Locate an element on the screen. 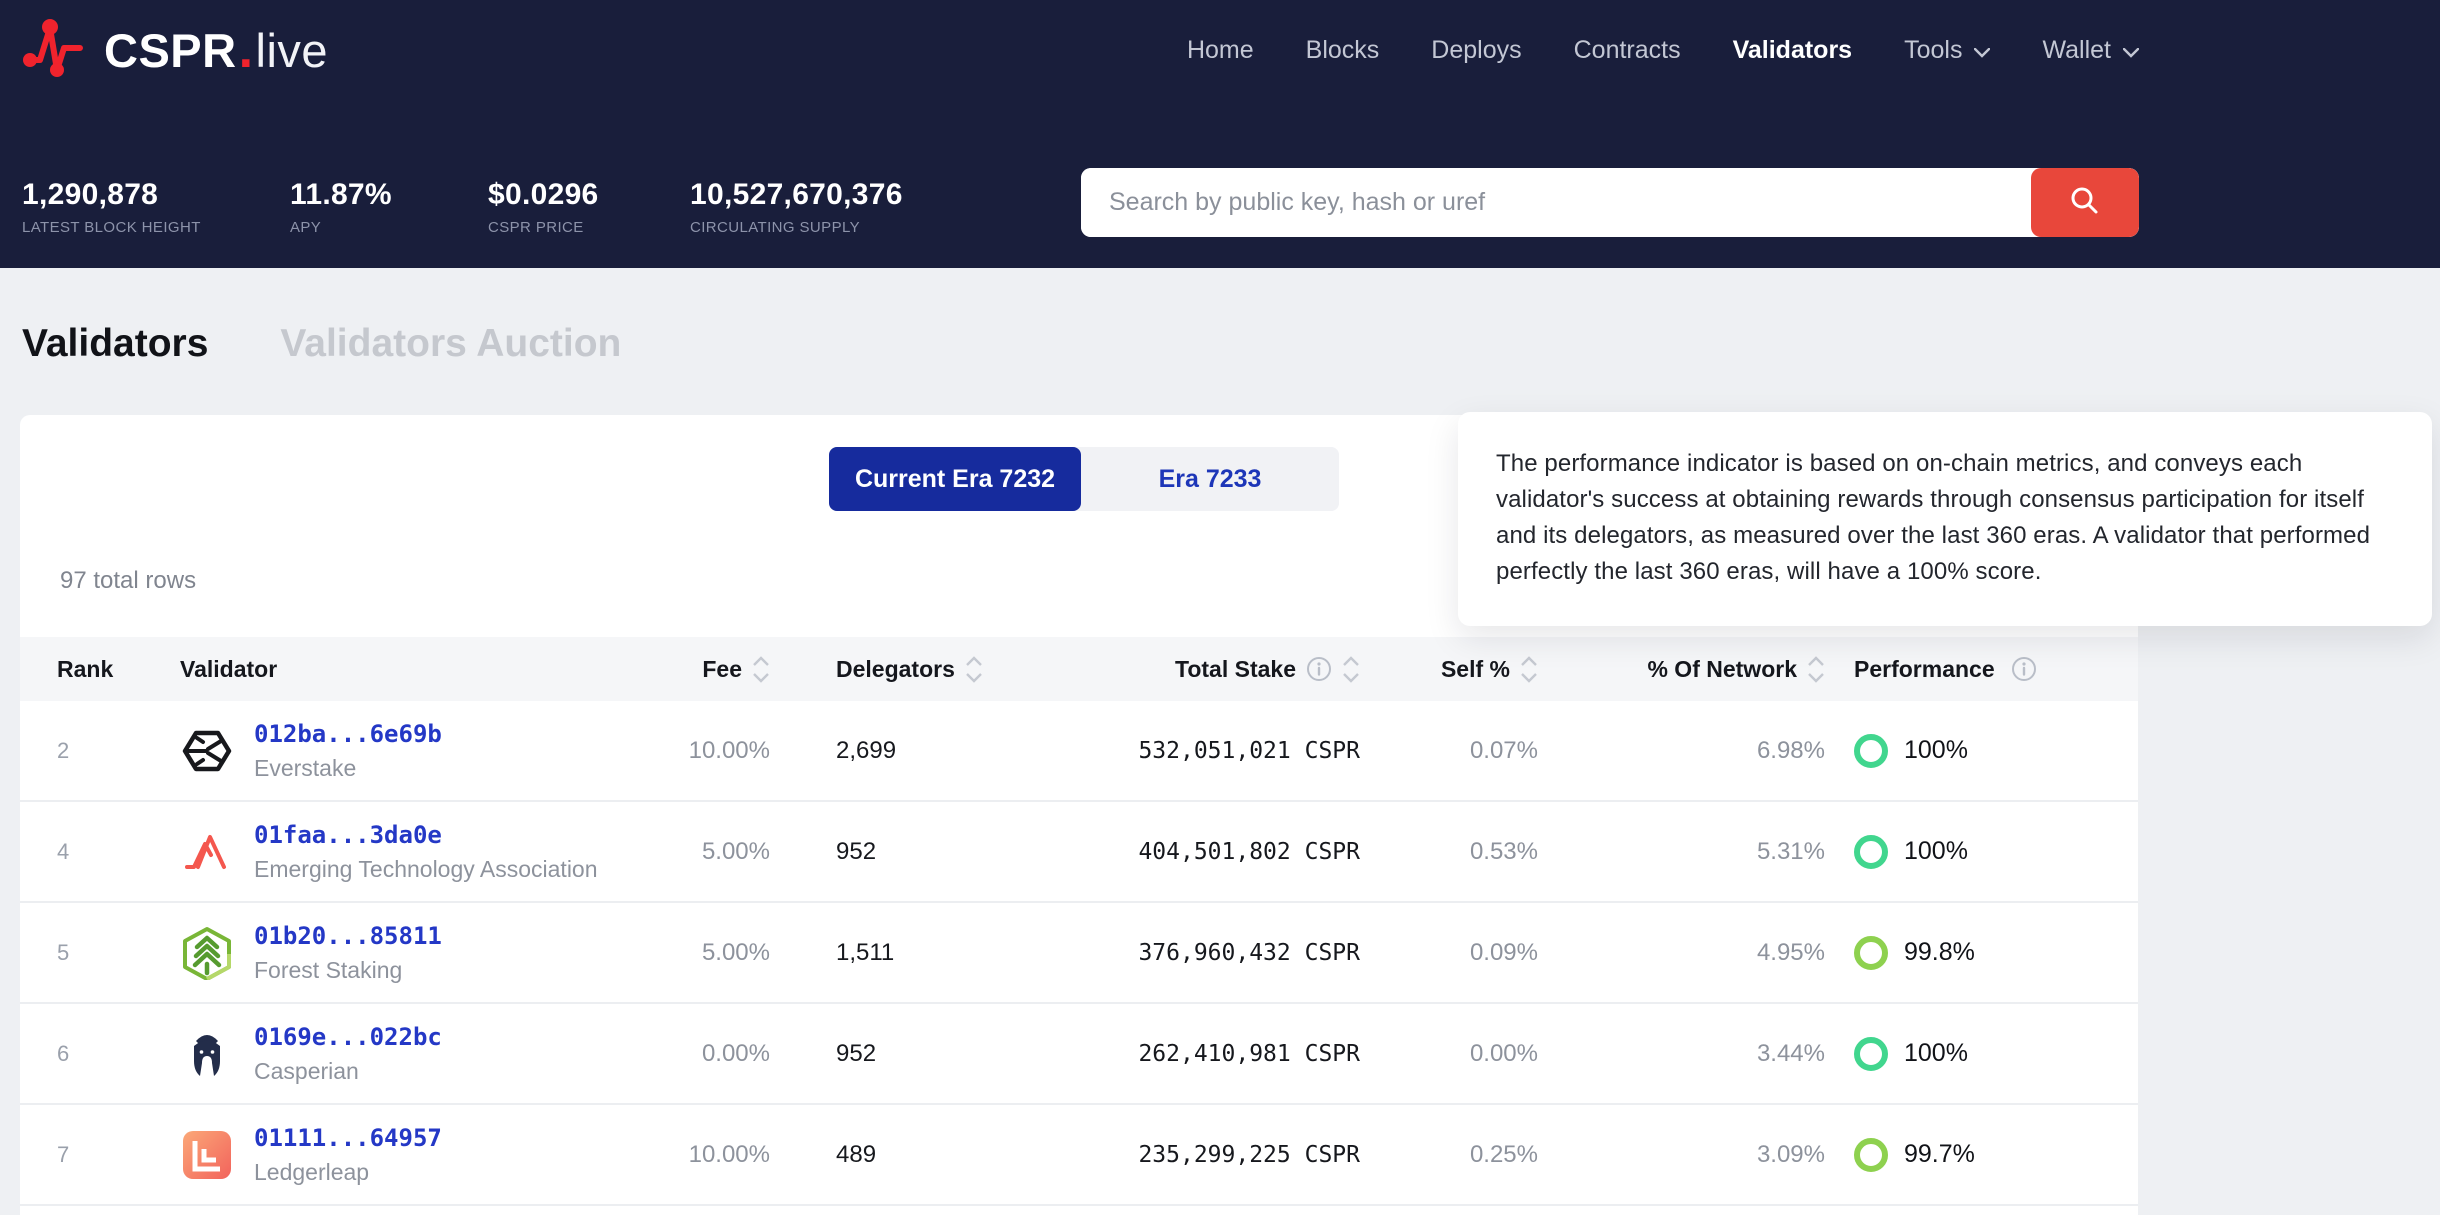 The height and width of the screenshot is (1215, 2440). network-pct-value: 4.95% is located at coordinates (1790, 952).